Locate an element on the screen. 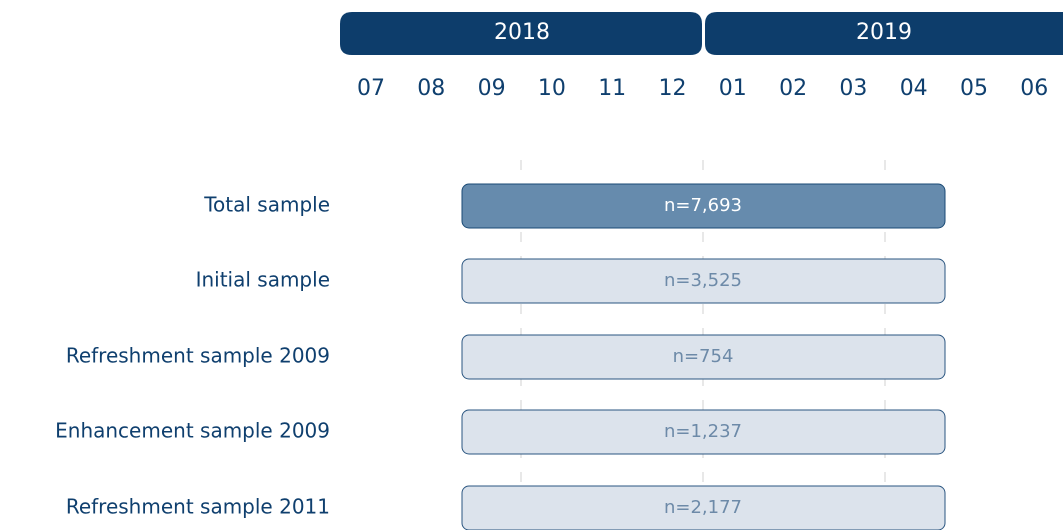 This screenshot has width=1063, height=530. month-label: 02 is located at coordinates (793, 88).